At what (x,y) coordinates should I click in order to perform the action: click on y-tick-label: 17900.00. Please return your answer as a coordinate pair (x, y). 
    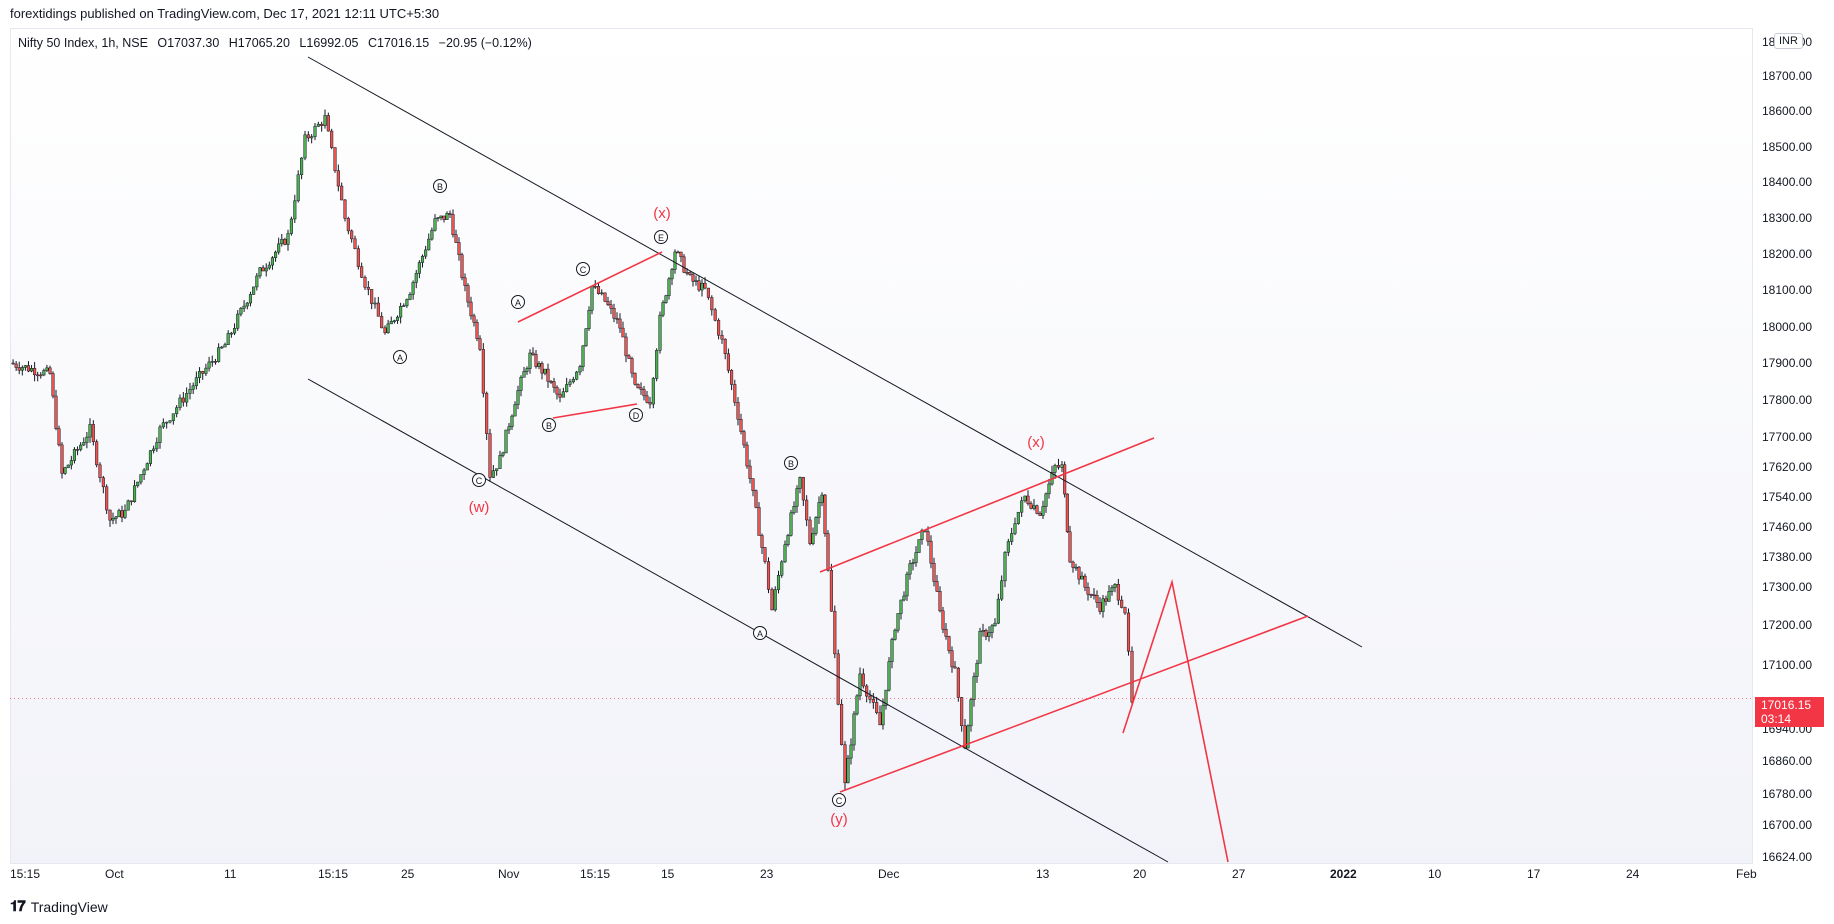
    Looking at the image, I should click on (1787, 363).